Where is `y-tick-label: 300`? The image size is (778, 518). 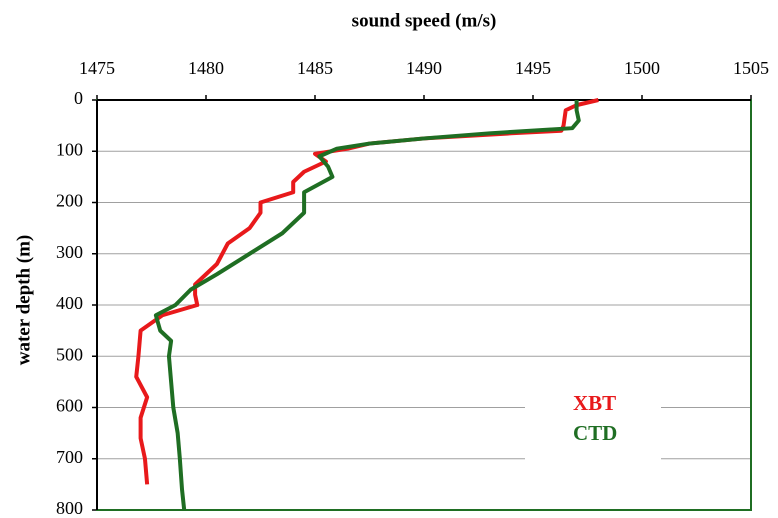 y-tick-label: 300 is located at coordinates (69, 252).